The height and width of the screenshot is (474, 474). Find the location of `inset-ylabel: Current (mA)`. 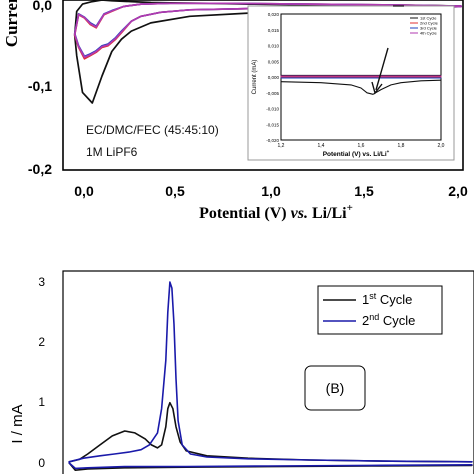

inset-ylabel: Current (mA) is located at coordinates (255, 77).